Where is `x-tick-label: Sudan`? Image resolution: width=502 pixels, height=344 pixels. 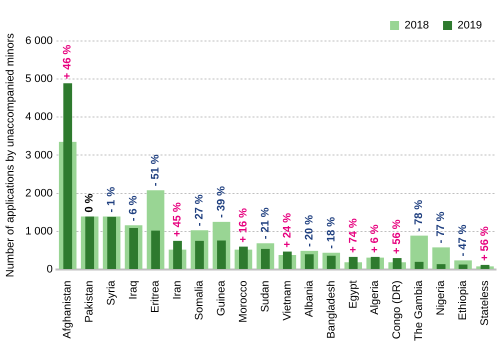 x-tick-label: Sudan is located at coordinates (265, 296).